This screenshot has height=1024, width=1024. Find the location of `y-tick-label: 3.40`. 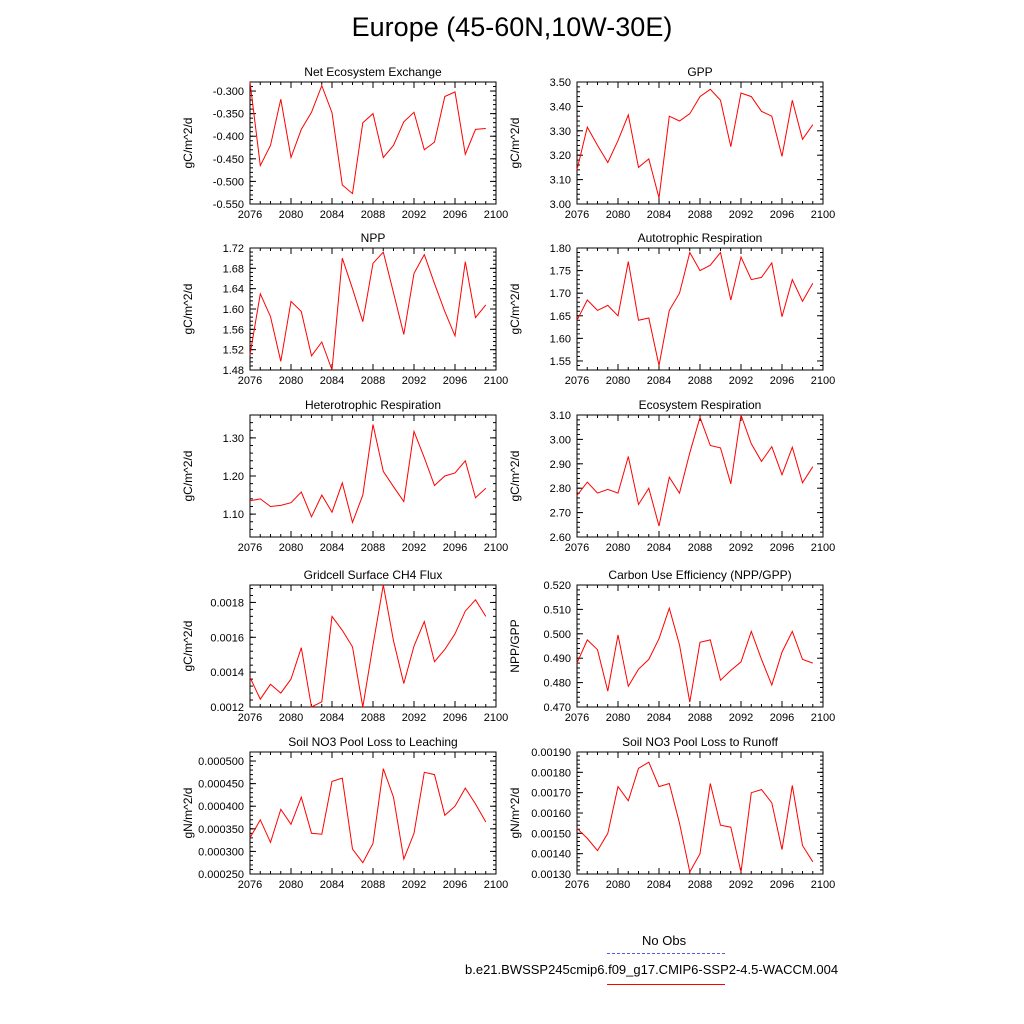

y-tick-label: 3.40 is located at coordinates (560, 107).